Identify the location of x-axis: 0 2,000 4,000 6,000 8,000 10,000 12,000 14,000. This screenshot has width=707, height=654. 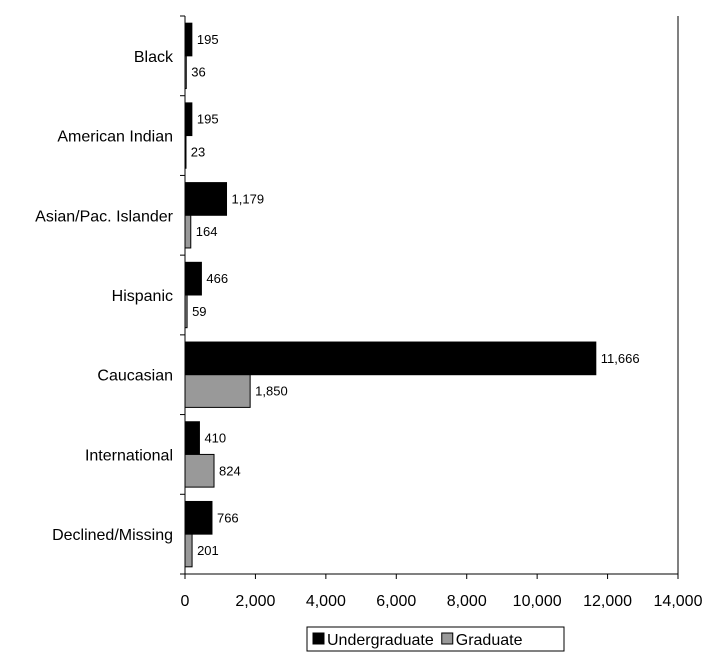
(442, 592).